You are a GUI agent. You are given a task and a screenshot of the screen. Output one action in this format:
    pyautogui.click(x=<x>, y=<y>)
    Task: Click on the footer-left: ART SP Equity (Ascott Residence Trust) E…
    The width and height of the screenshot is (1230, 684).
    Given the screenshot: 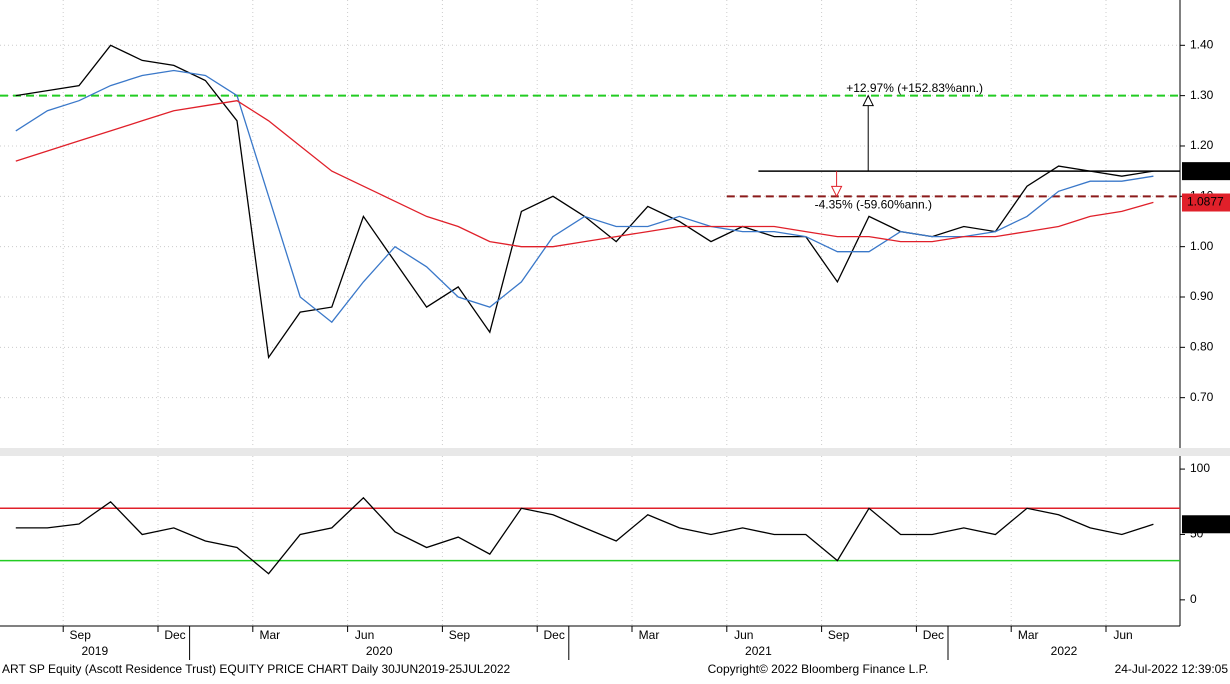 What is the action you would take?
    pyautogui.click(x=256, y=669)
    